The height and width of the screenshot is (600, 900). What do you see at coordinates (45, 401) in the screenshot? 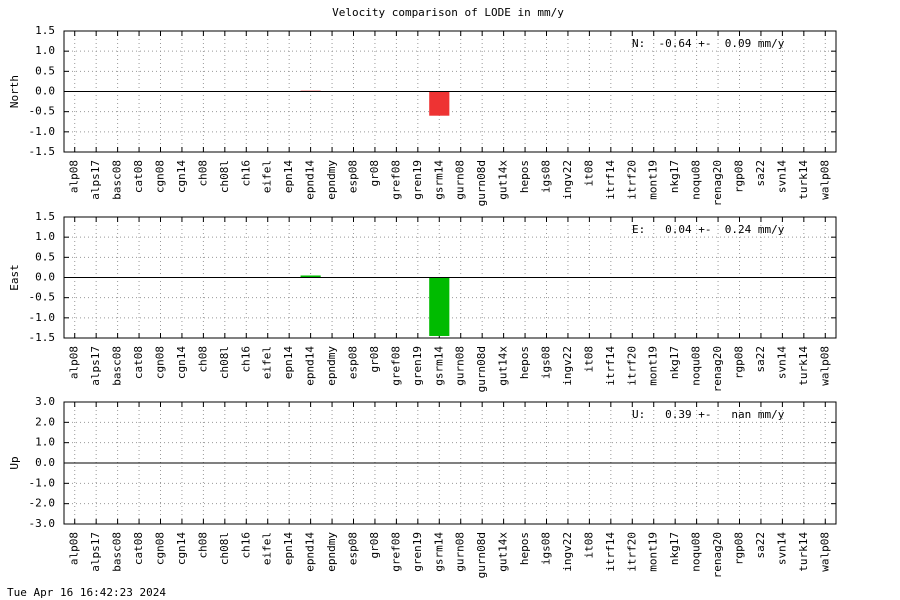
I see `y-tick-label: 3.0` at bounding box center [45, 401].